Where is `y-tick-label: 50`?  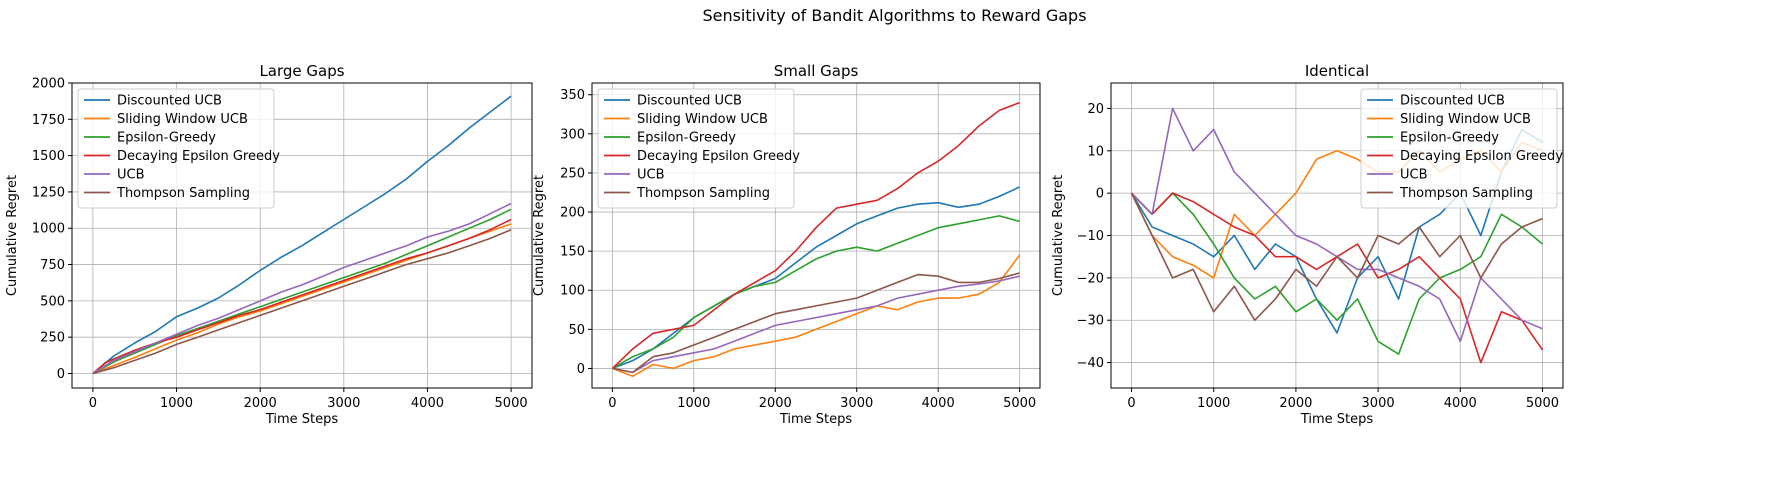
y-tick-label: 50 is located at coordinates (576, 330).